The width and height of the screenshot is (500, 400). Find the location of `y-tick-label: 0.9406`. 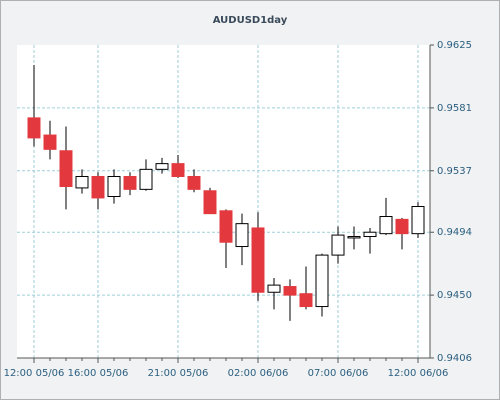

y-tick-label: 0.9406 is located at coordinates (454, 358).